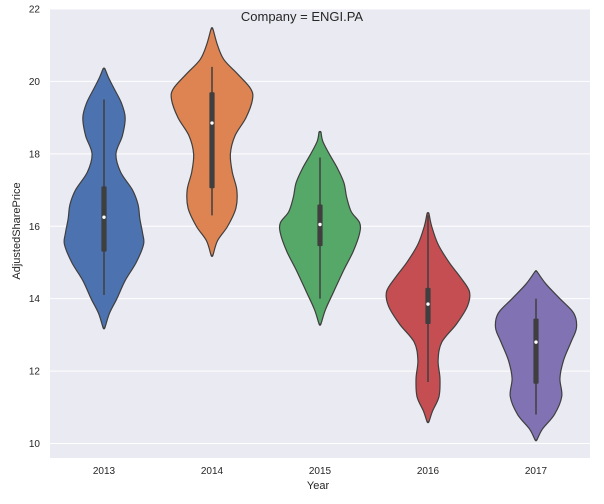  I want to click on x-tick-label-2015: 2015, so click(320, 471).